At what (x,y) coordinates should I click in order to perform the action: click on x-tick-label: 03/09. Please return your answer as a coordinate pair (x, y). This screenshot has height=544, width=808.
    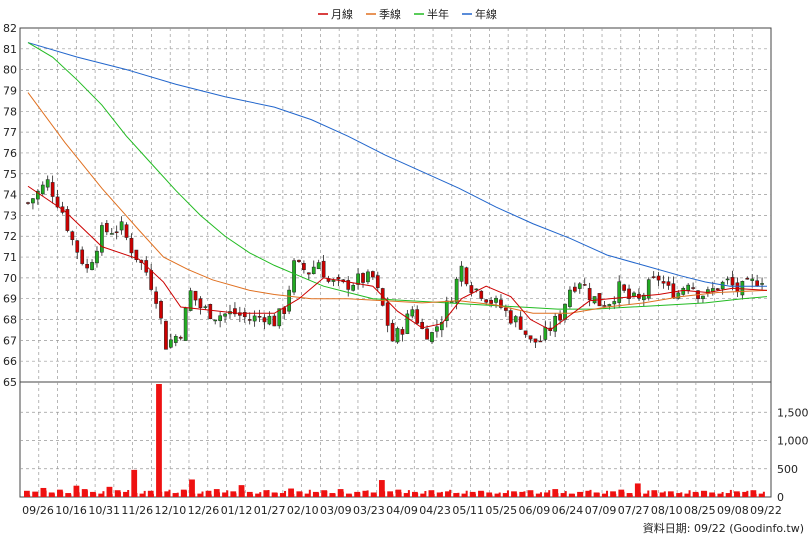
    Looking at the image, I should click on (336, 510).